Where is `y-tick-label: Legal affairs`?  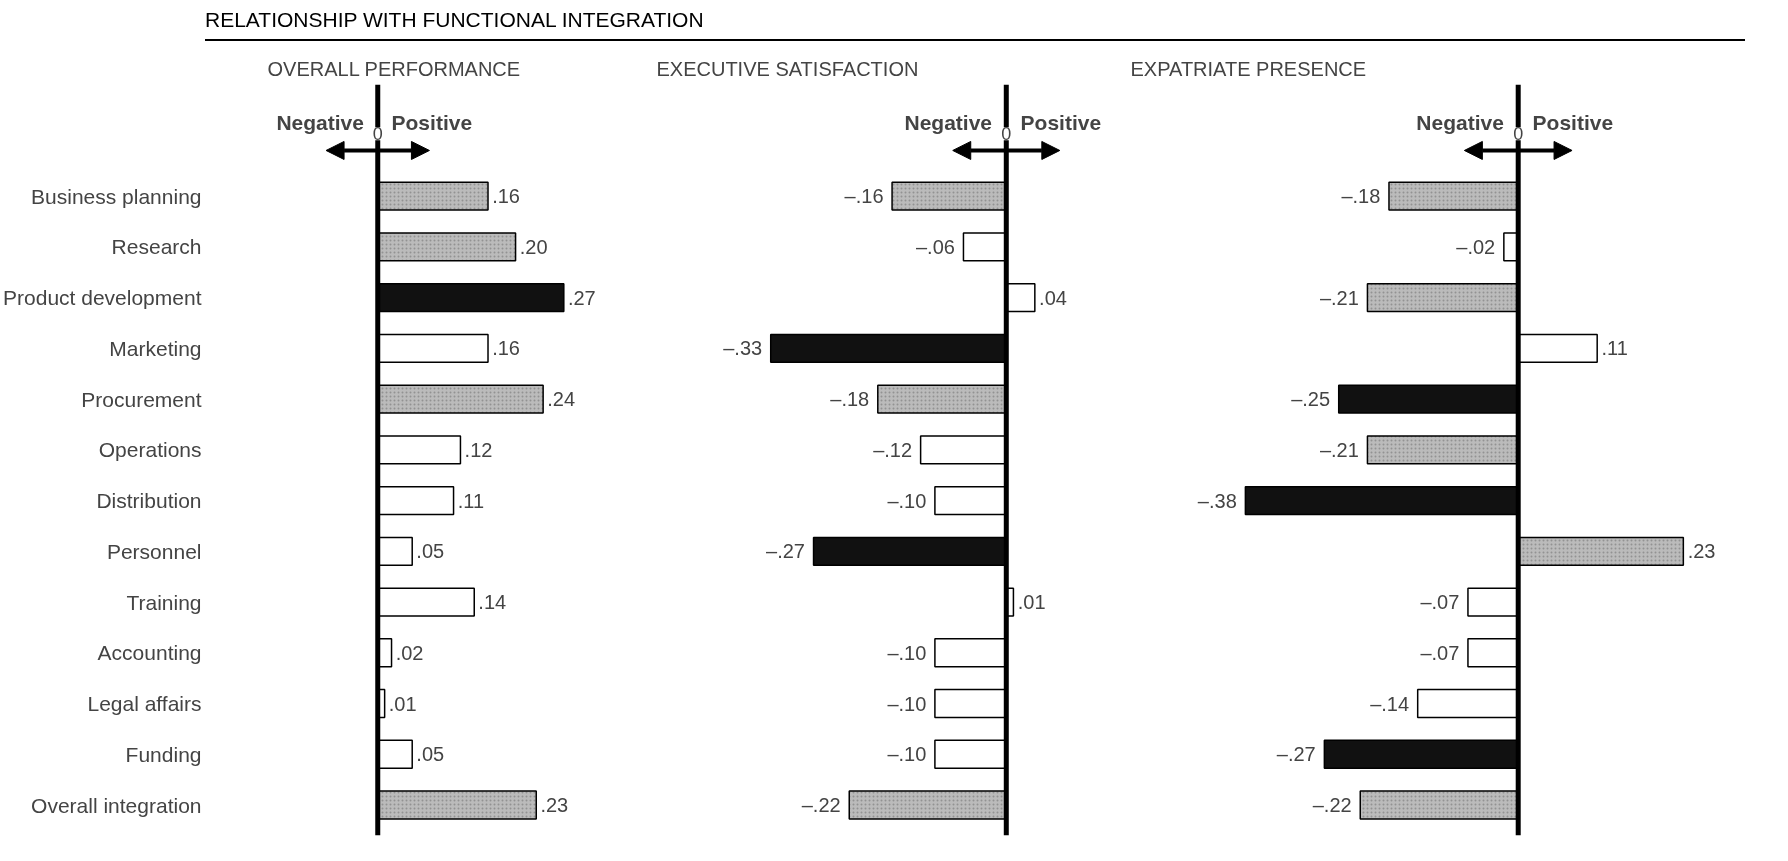
y-tick-label: Legal affairs is located at coordinates (144, 704).